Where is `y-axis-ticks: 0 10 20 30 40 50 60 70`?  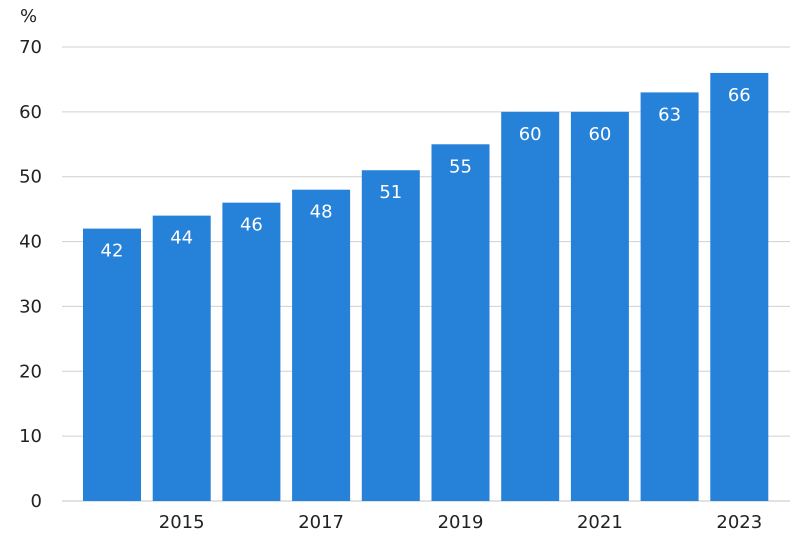
y-axis-ticks: 0 10 20 30 40 50 60 70 is located at coordinates (30, 274).